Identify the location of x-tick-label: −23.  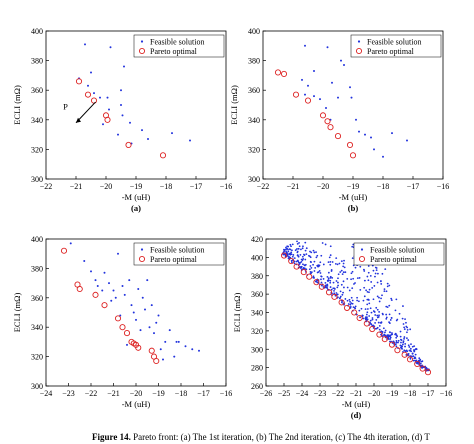
(320, 393).